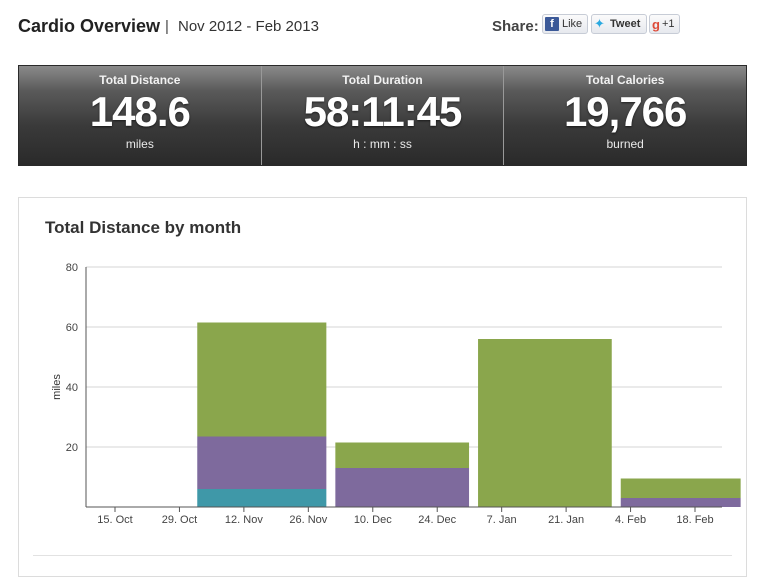 This screenshot has height=577, width=771. Describe the element at coordinates (72, 268) in the screenshot. I see `y-tick-label: 80` at that location.